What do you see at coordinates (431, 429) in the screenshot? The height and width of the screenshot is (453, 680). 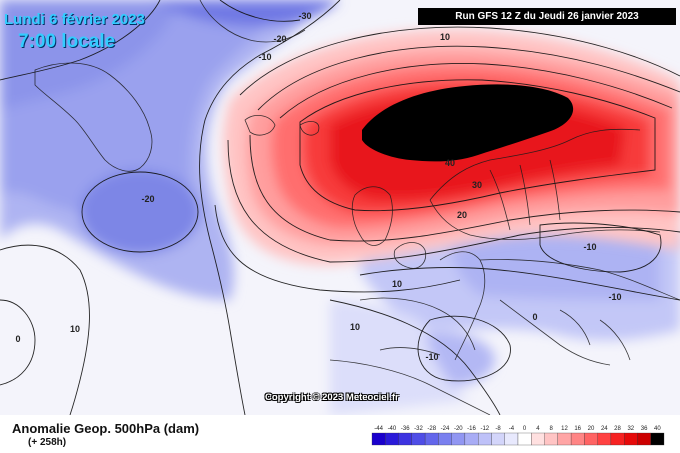 I see `legend-tick-label: -28` at bounding box center [431, 429].